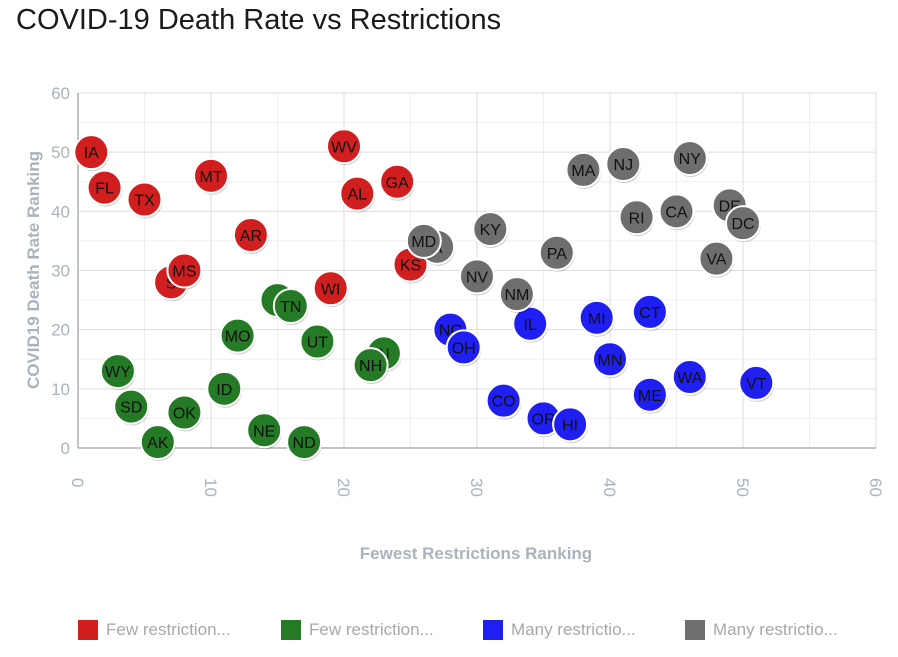 The image size is (898, 657). Describe the element at coordinates (476, 487) in the screenshot. I see `x-tick-label: 30` at that location.